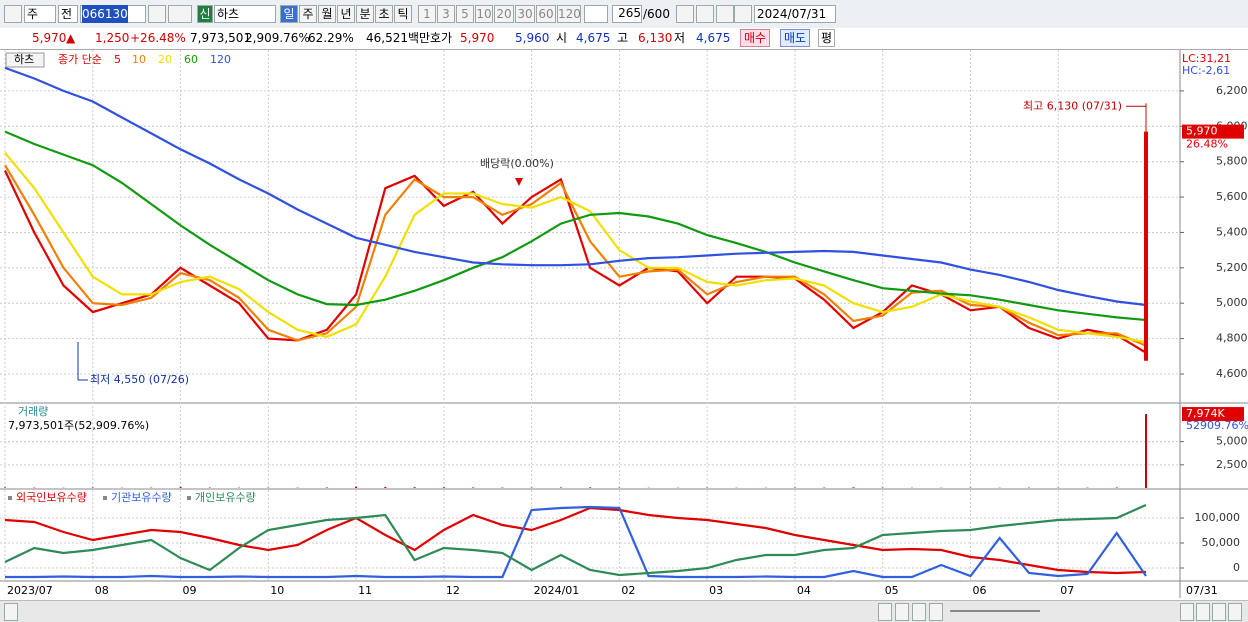  I want to click on interval-btn: 30, so click(525, 14).